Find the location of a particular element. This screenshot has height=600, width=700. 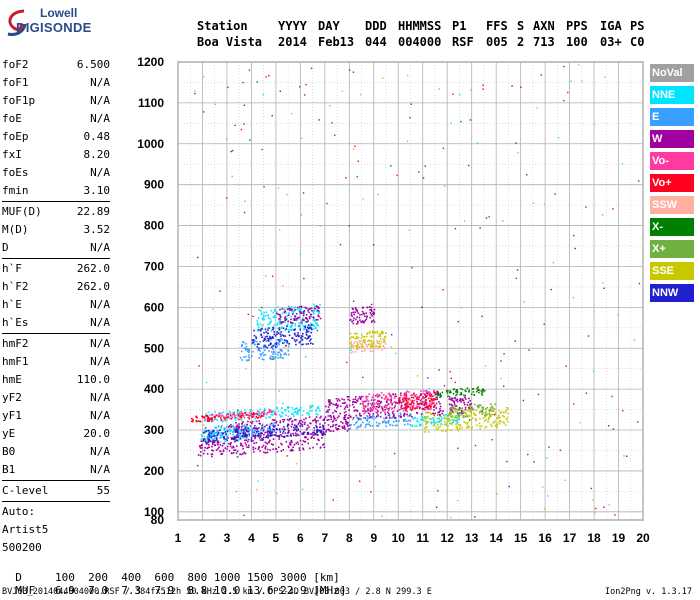

header-value-4: 004000 is located at coordinates (420, 42).